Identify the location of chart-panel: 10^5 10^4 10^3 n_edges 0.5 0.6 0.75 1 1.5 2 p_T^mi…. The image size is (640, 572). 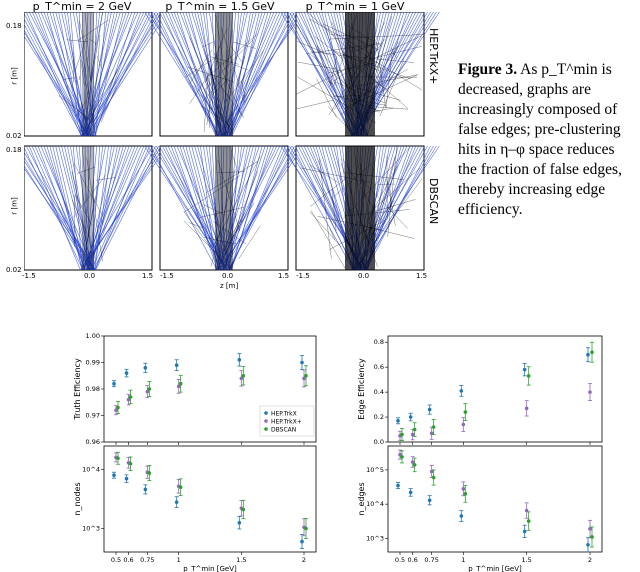
(480, 508).